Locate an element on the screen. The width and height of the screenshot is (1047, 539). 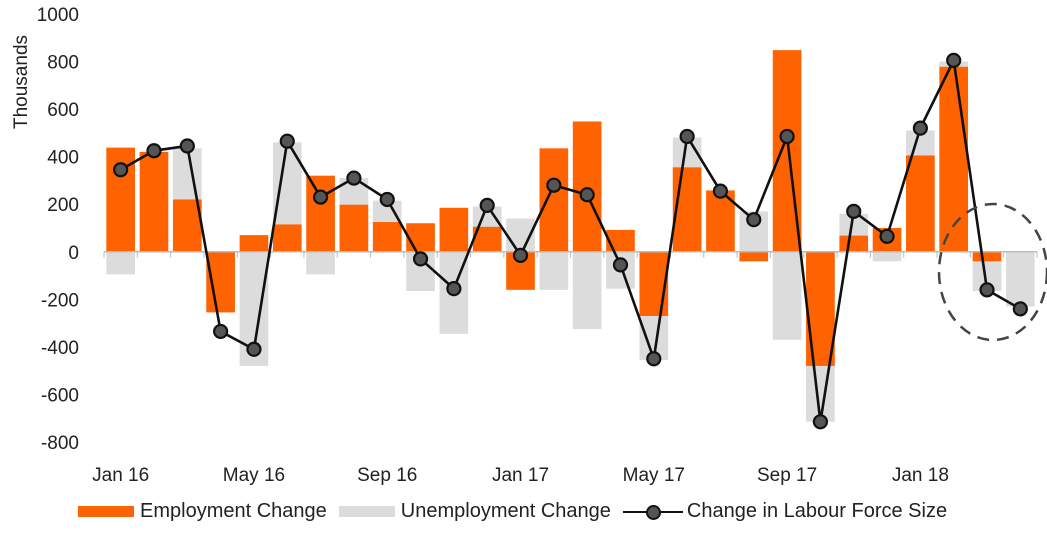
y-tick-label: 0 is located at coordinates (73, 253).